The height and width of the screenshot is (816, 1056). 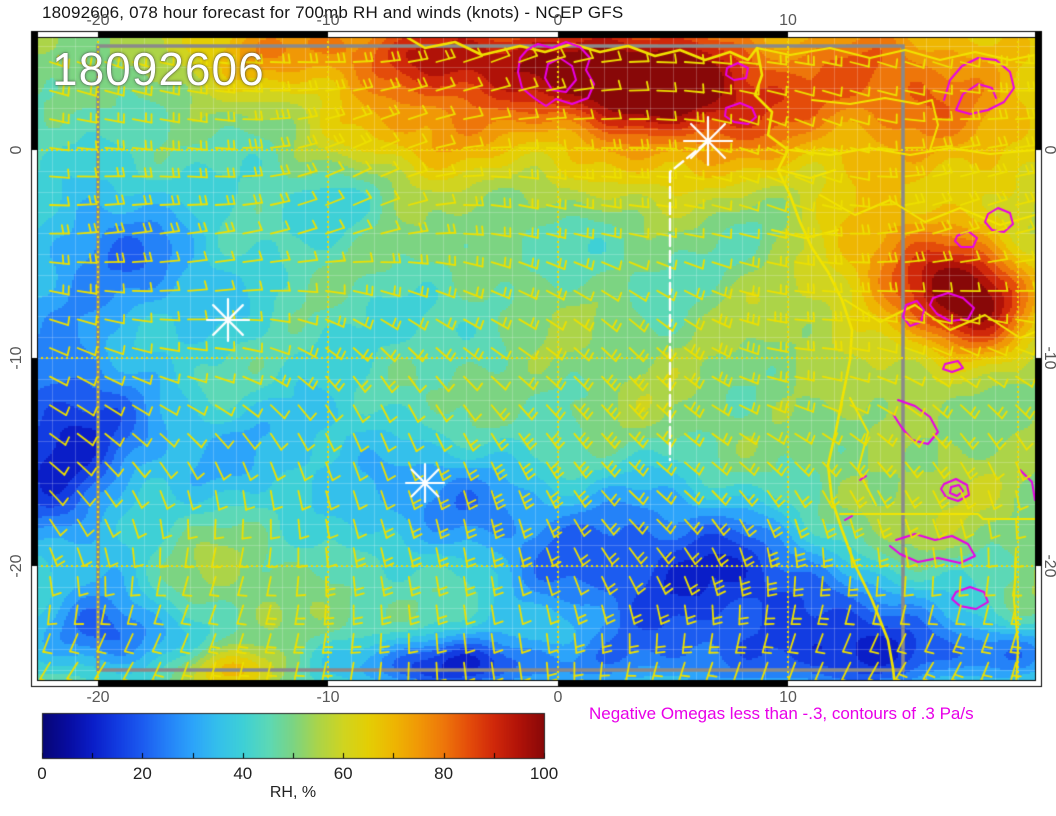 What do you see at coordinates (243, 773) in the screenshot?
I see `colorbar-tick-label: 40` at bounding box center [243, 773].